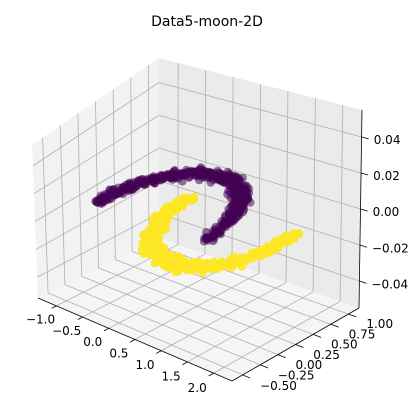  What do you see at coordinates (389, 285) in the screenshot?
I see `z-tick-label: −0.04` at bounding box center [389, 285].